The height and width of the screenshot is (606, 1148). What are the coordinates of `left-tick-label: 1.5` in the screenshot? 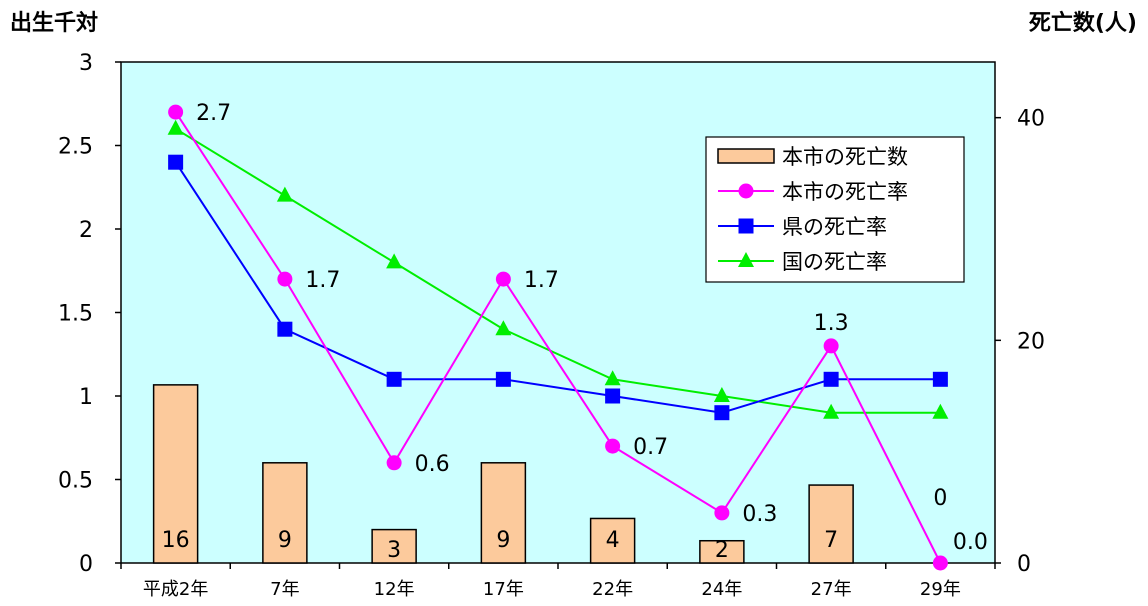 It's located at (75, 314).